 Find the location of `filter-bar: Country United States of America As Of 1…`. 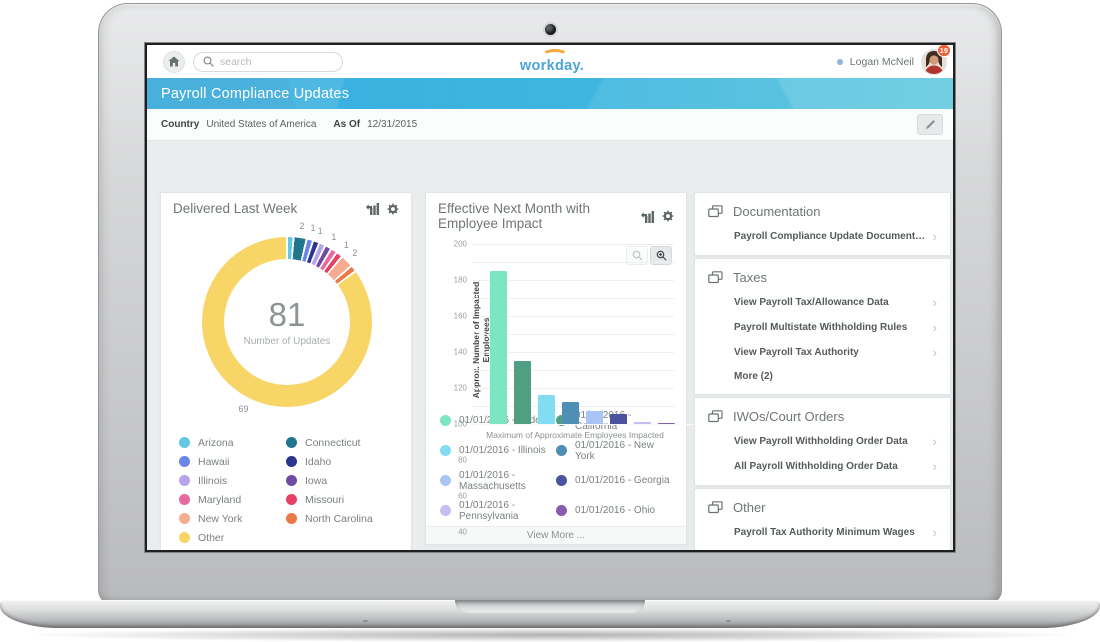

filter-bar: Country United States of America As Of 1… is located at coordinates (550, 125).